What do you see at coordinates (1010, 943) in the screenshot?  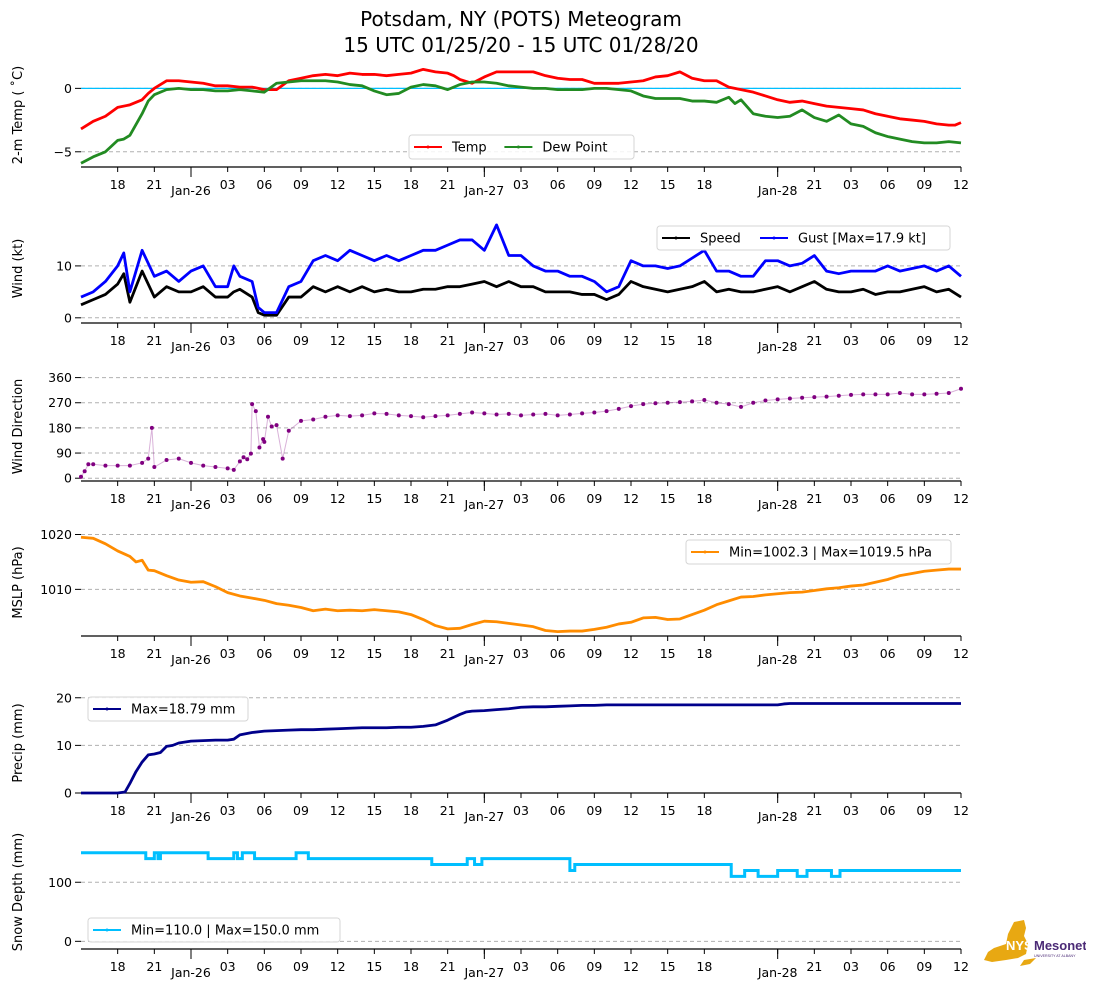 I see `ny-state-shape-icon` at bounding box center [1010, 943].